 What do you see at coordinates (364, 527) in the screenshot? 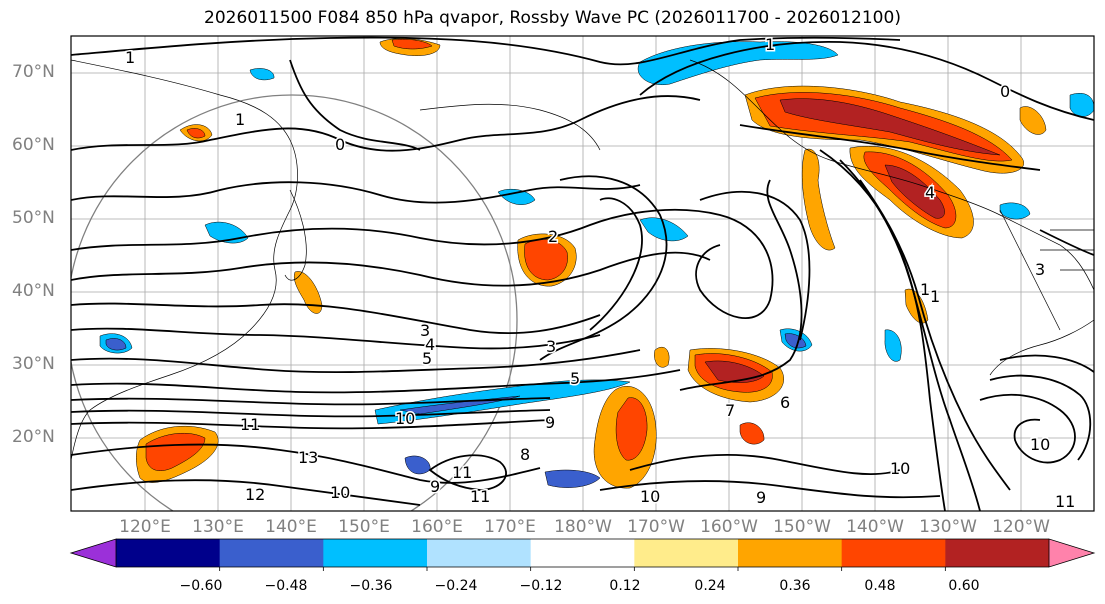
I see `lon-tick-label: 150°E` at bounding box center [364, 527].